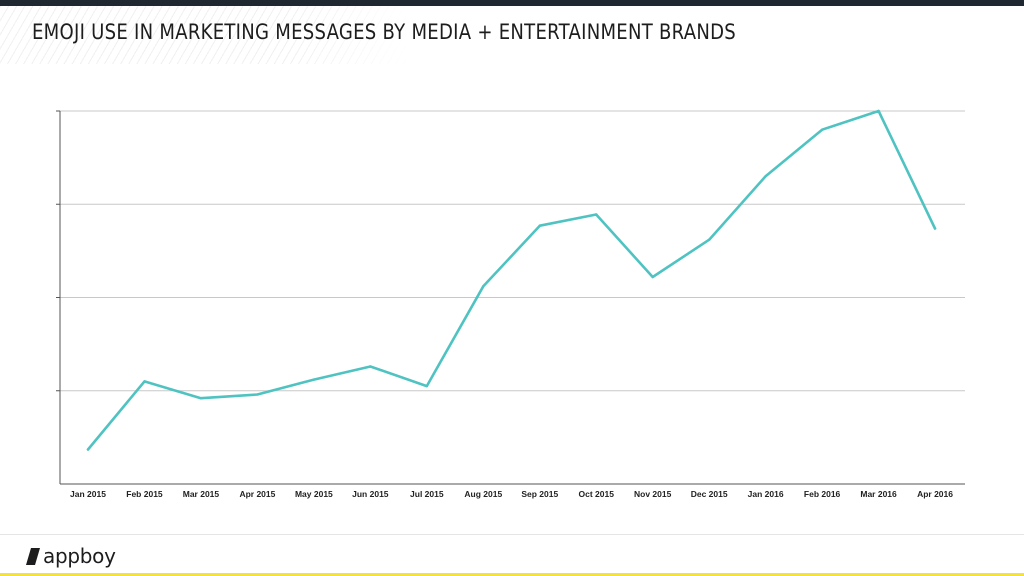  I want to click on x-tick-label: Mar 2016, so click(878, 494).